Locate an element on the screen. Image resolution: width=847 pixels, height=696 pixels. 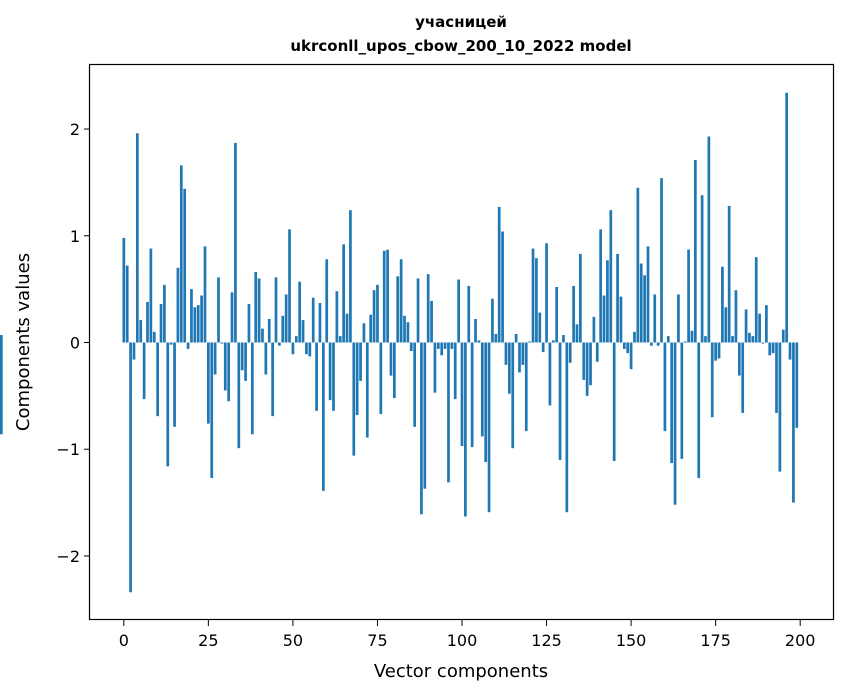
y-tick-label: −2 is located at coordinates (68, 556).